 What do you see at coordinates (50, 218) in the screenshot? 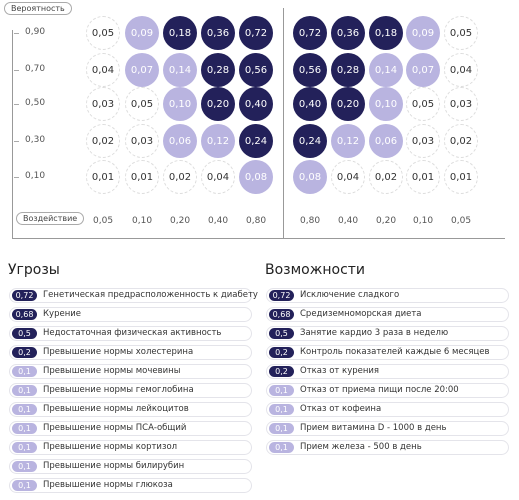
I see `impact-button: Воздействие` at bounding box center [50, 218].